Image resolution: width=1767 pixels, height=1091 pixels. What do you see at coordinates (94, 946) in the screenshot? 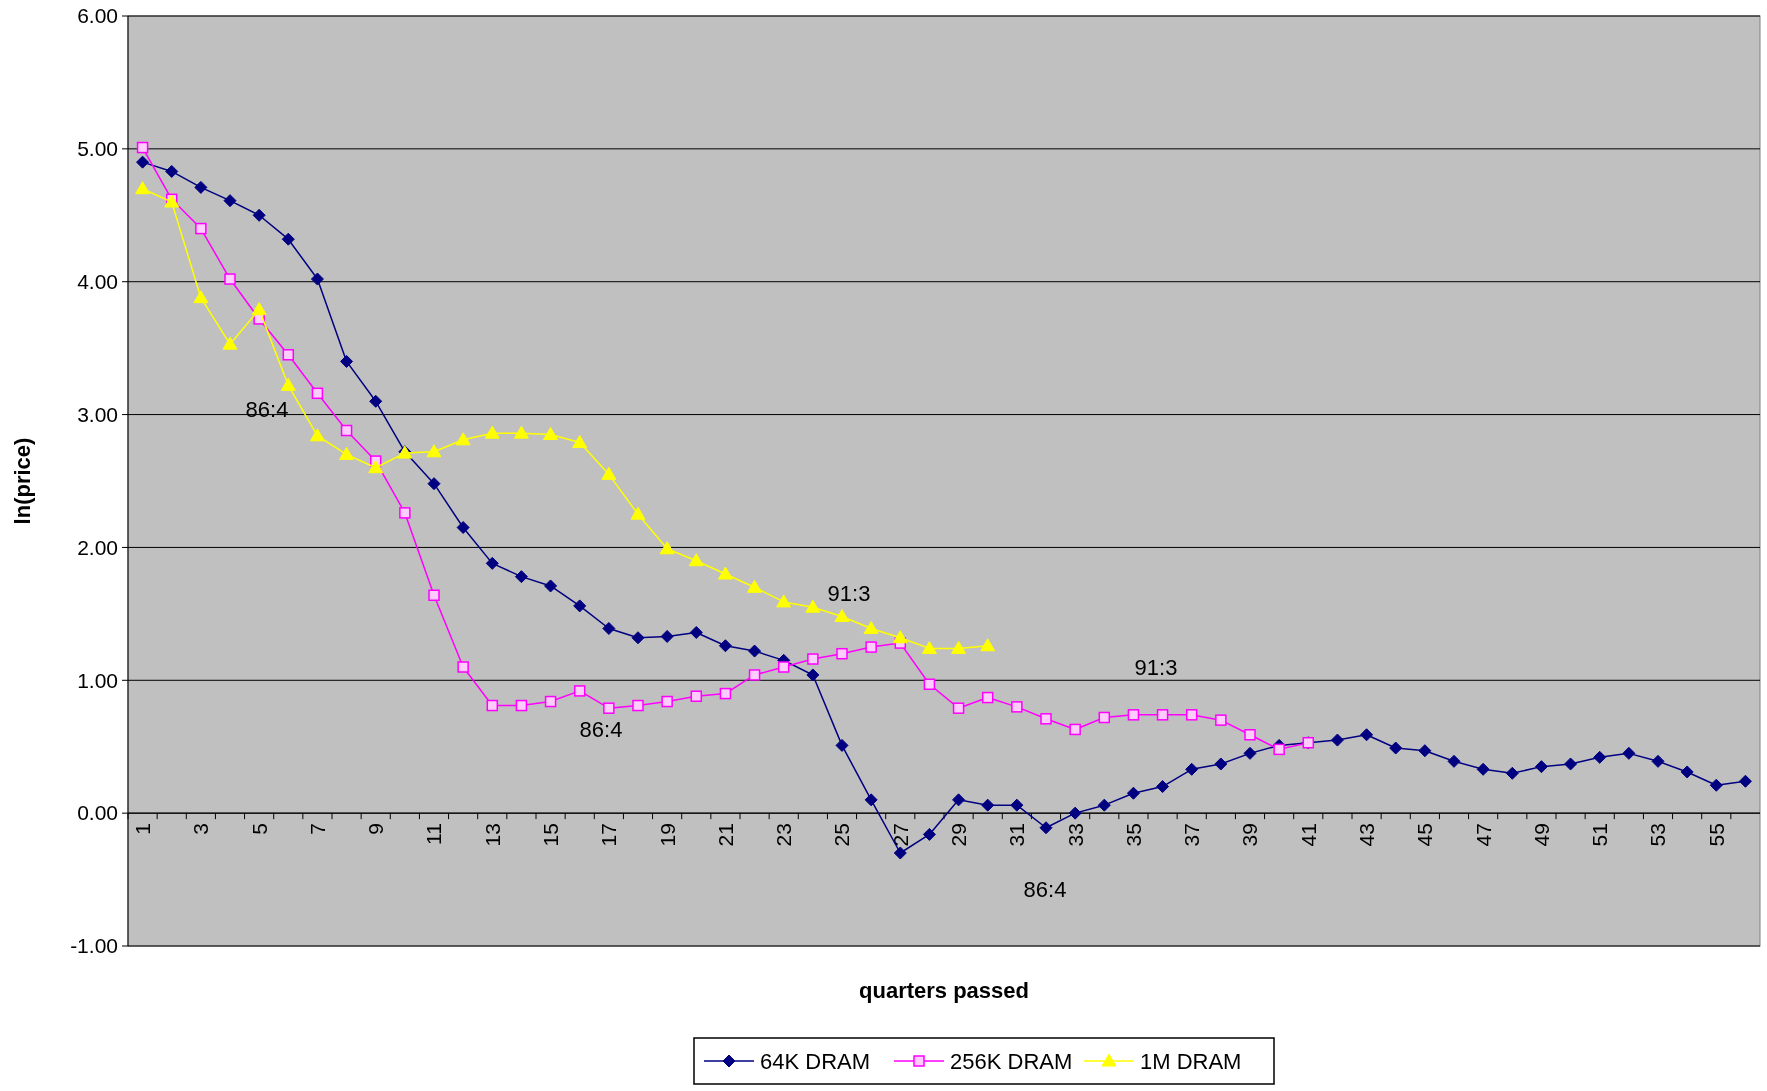
I see `y-tick-label: -1.00` at bounding box center [94, 946].